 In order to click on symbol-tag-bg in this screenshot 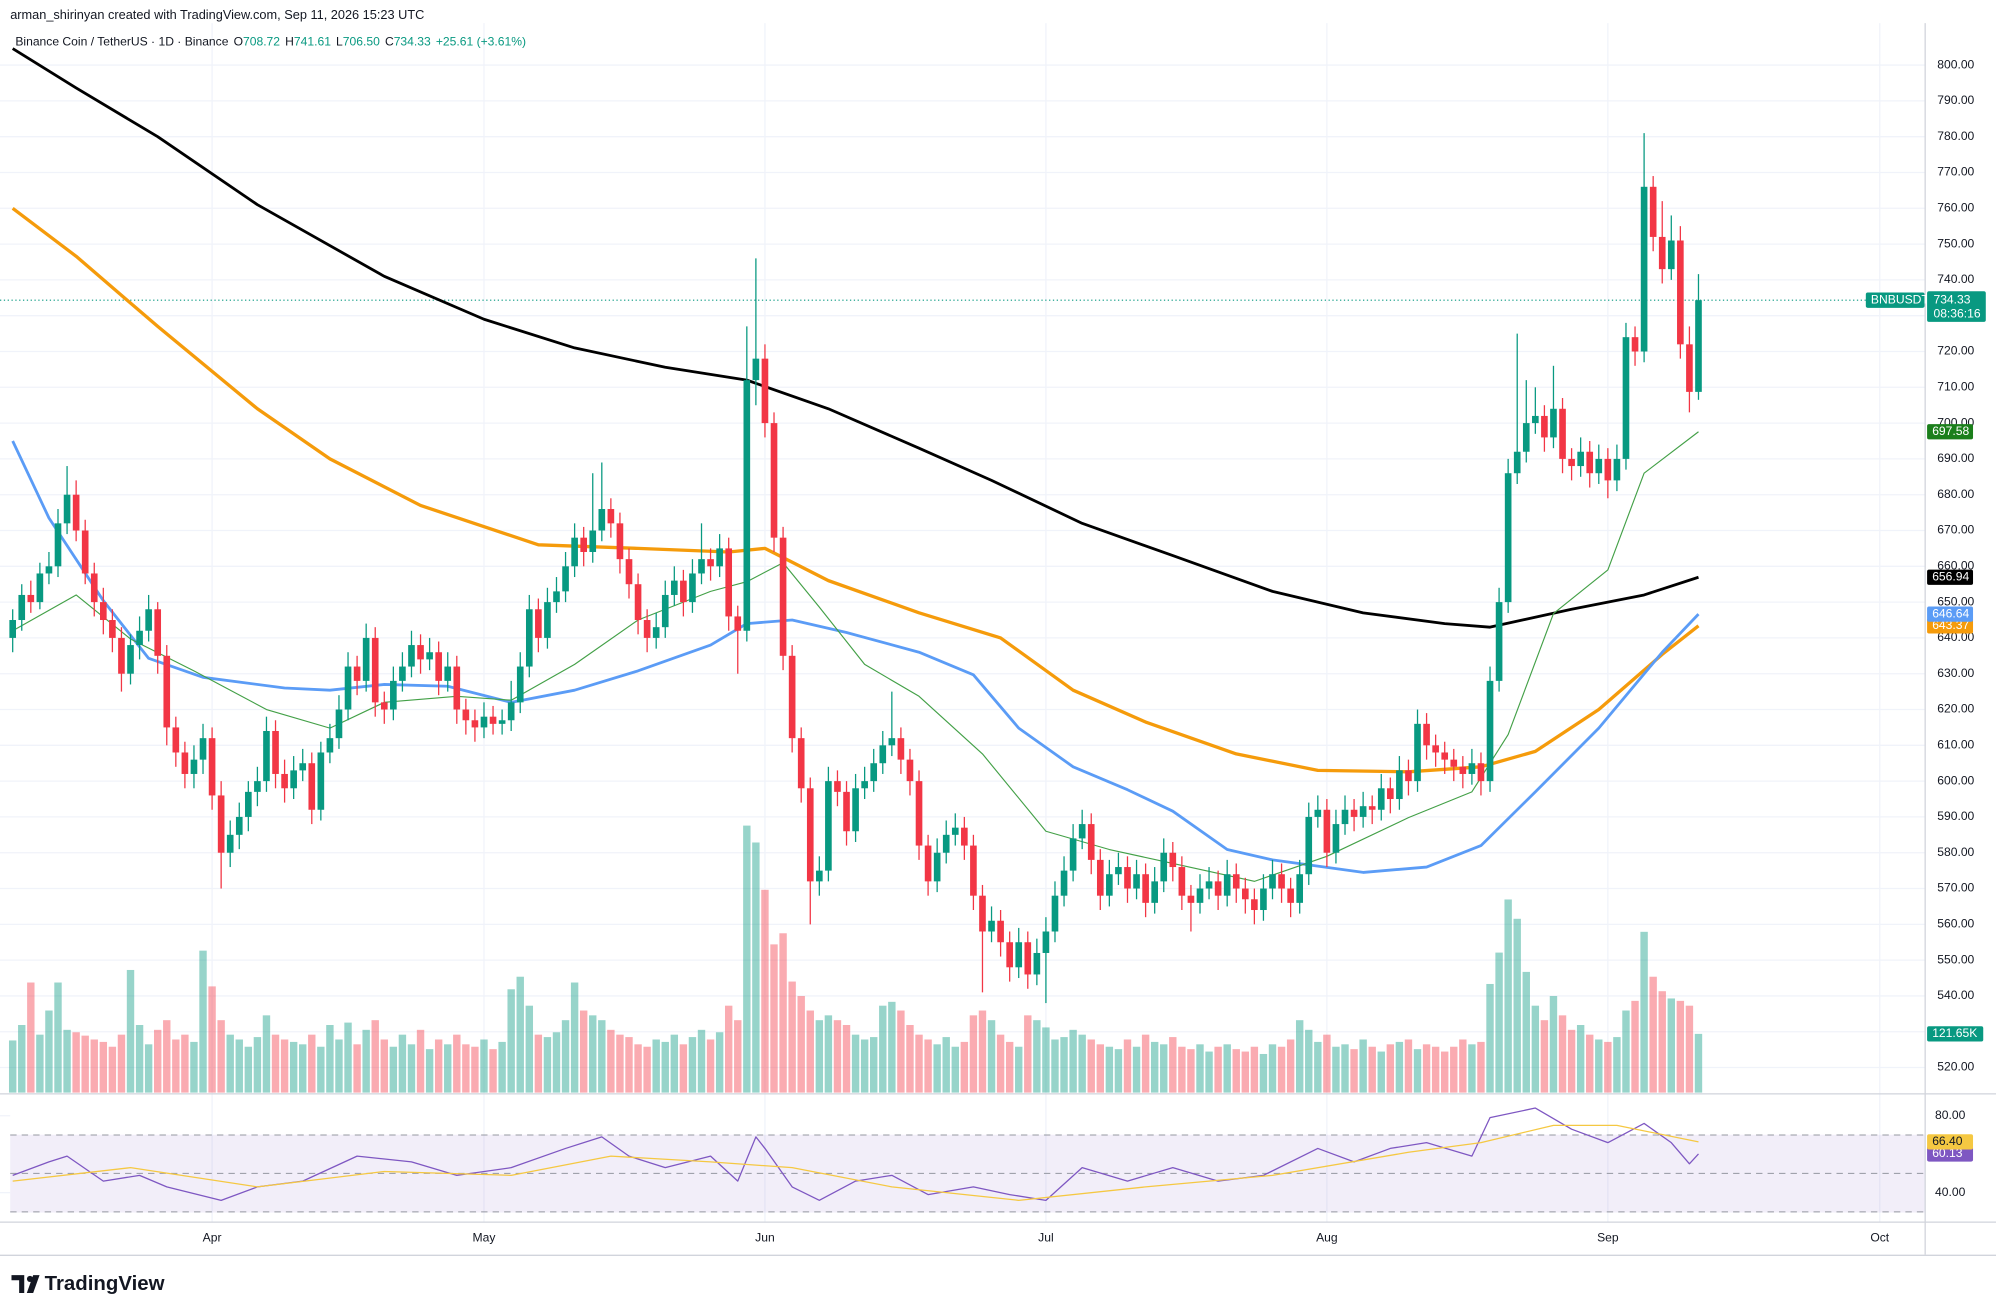, I will do `click(1895, 300)`.